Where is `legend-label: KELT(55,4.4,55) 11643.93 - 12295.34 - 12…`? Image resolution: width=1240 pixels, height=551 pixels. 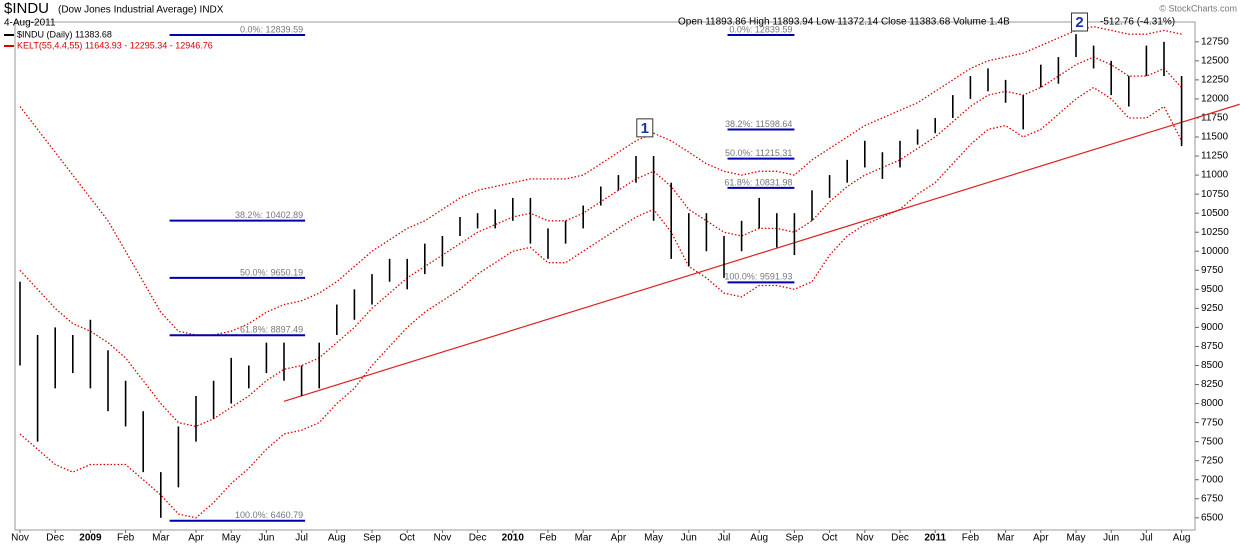 legend-label: KELT(55,4.4,55) 11643.93 - 12295.34 - 12… is located at coordinates (115, 45).